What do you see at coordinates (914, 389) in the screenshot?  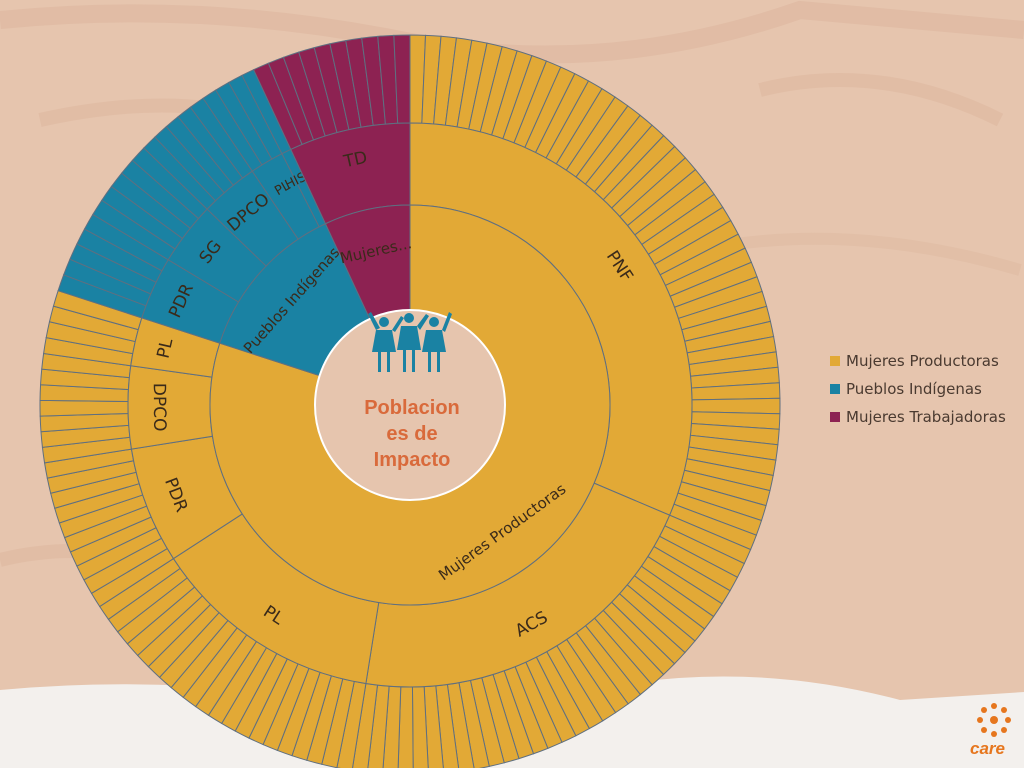 I see `legend-label: Pueblos Indígenas` at bounding box center [914, 389].